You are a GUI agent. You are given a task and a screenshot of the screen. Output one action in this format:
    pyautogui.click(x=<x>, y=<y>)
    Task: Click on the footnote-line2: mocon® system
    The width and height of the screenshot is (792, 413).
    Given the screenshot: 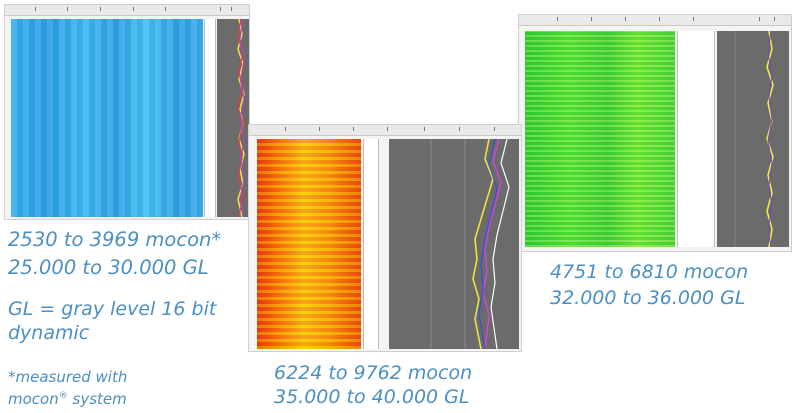 What is the action you would take?
    pyautogui.click(x=67, y=397)
    